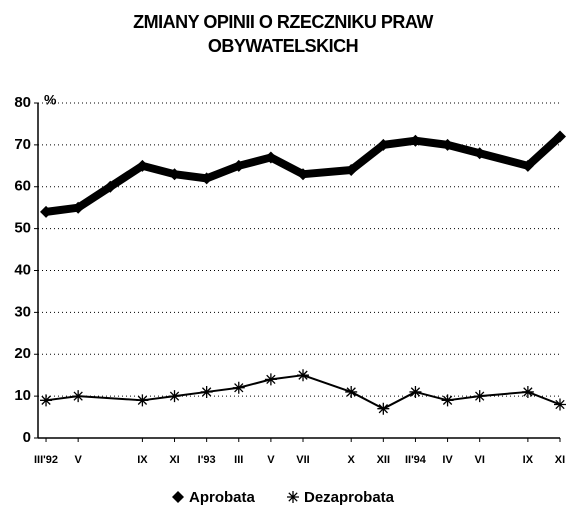 This screenshot has width=567, height=506. What do you see at coordinates (22, 353) in the screenshot?
I see `y-tick-label: 20` at bounding box center [22, 353].